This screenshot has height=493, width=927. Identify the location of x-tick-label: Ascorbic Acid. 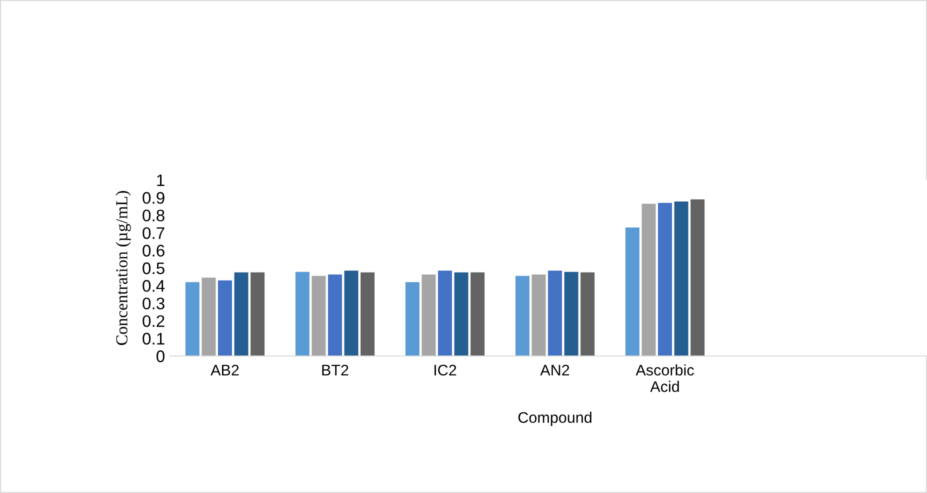
(665, 378).